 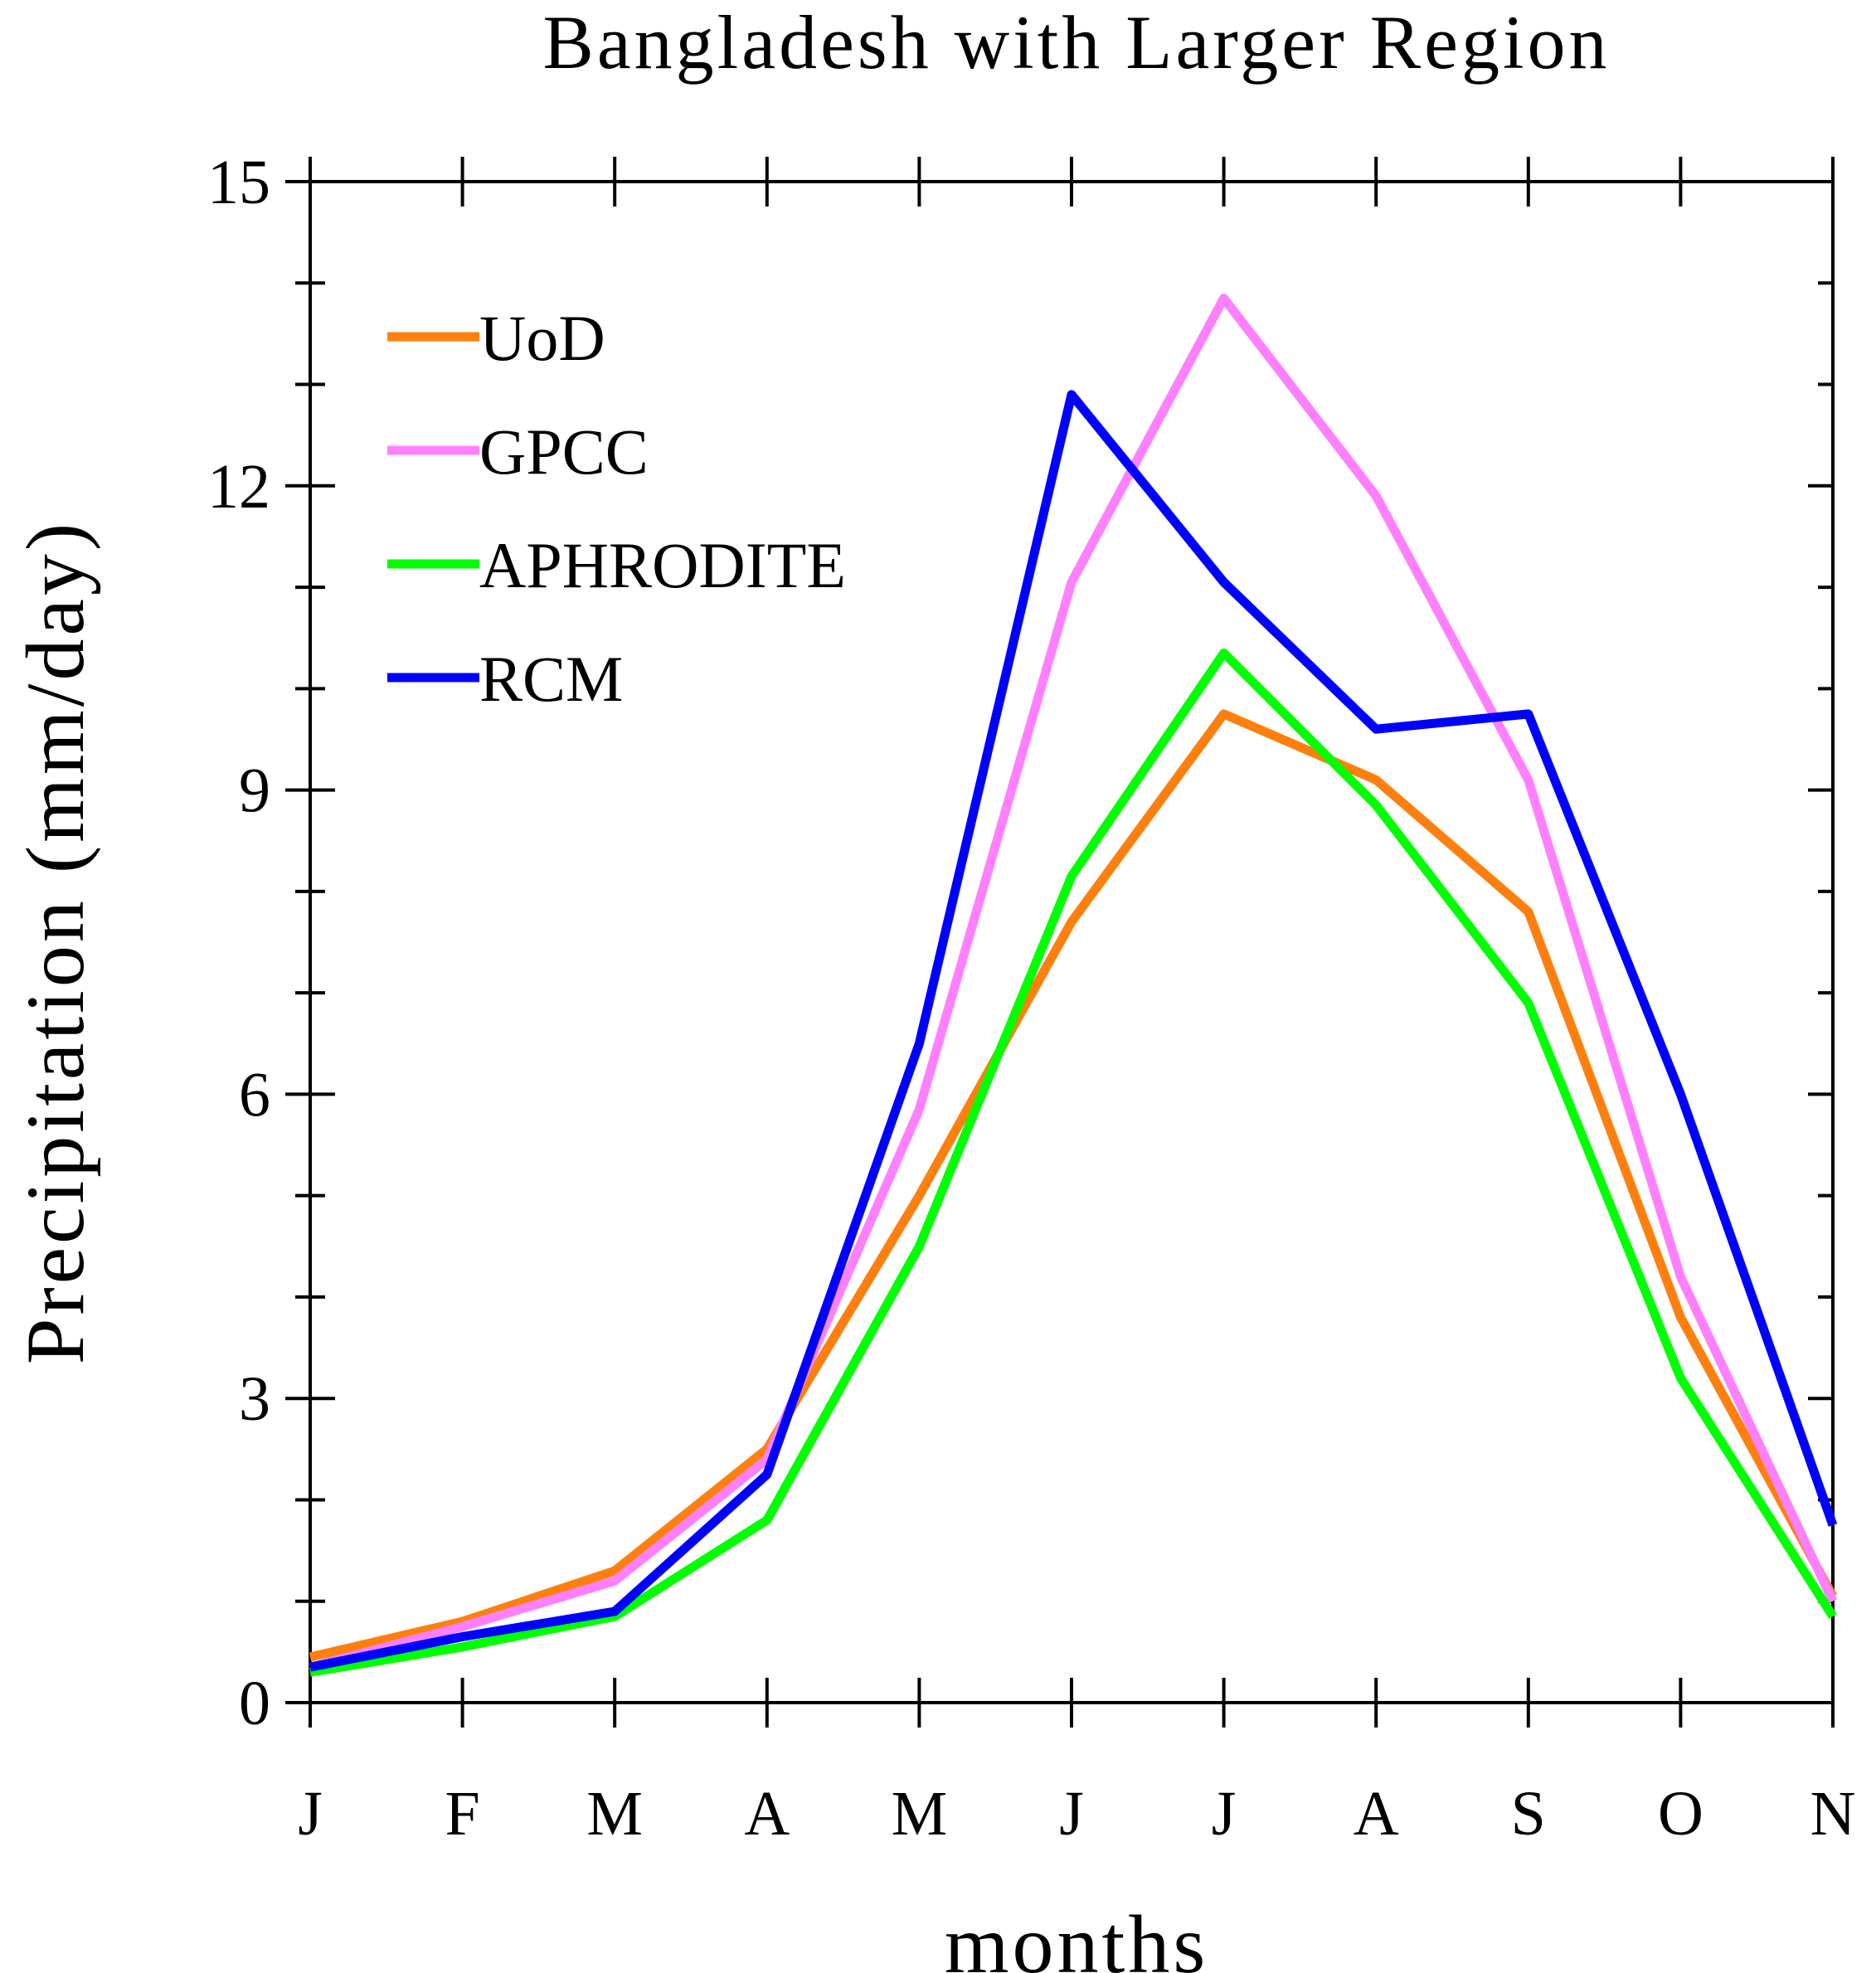 I want to click on legend-label-rcm: RCM, so click(x=551, y=679).